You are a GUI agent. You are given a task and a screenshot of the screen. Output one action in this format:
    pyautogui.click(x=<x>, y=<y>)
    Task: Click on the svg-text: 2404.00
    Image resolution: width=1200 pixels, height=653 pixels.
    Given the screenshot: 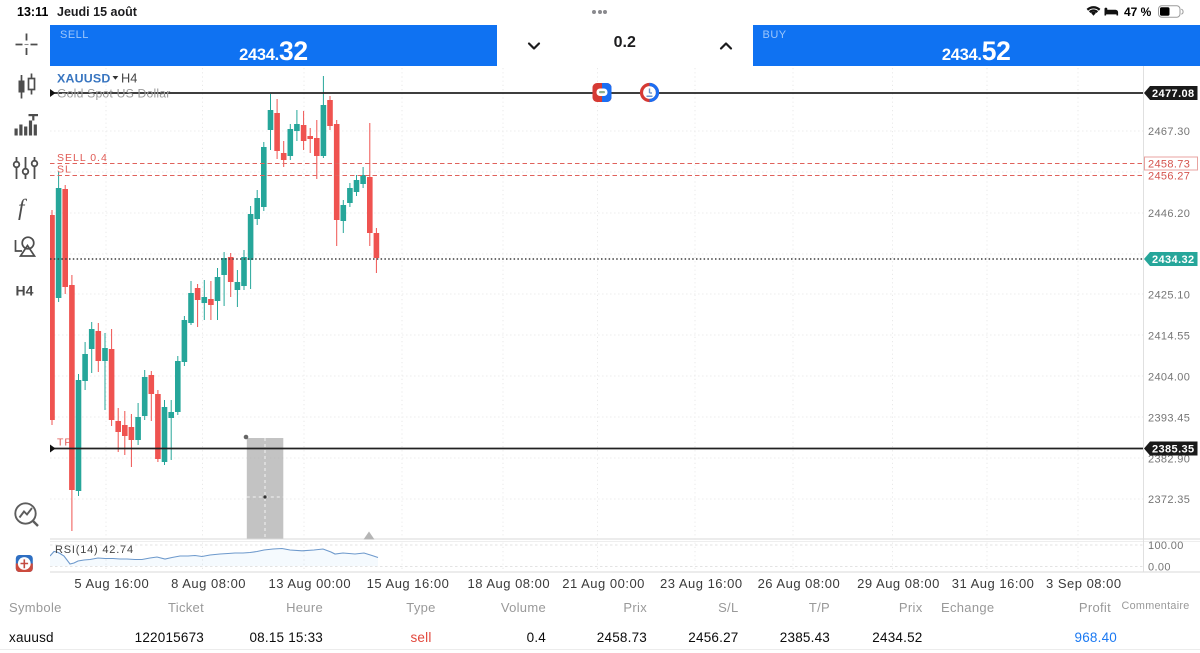 What is the action you would take?
    pyautogui.click(x=1169, y=377)
    